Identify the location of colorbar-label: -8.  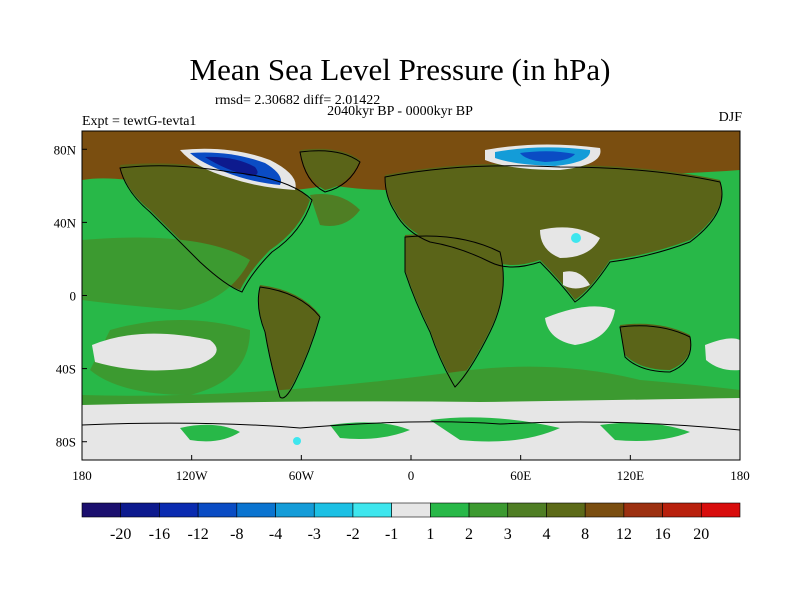
(236, 534).